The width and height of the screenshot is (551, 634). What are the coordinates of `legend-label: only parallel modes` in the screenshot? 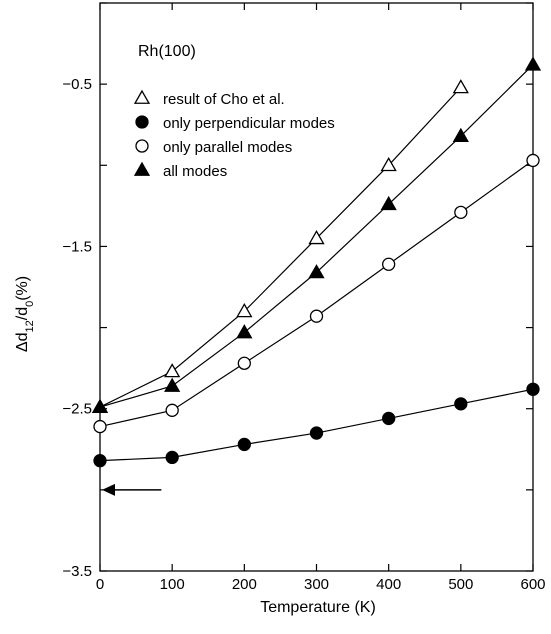 It's located at (227, 147).